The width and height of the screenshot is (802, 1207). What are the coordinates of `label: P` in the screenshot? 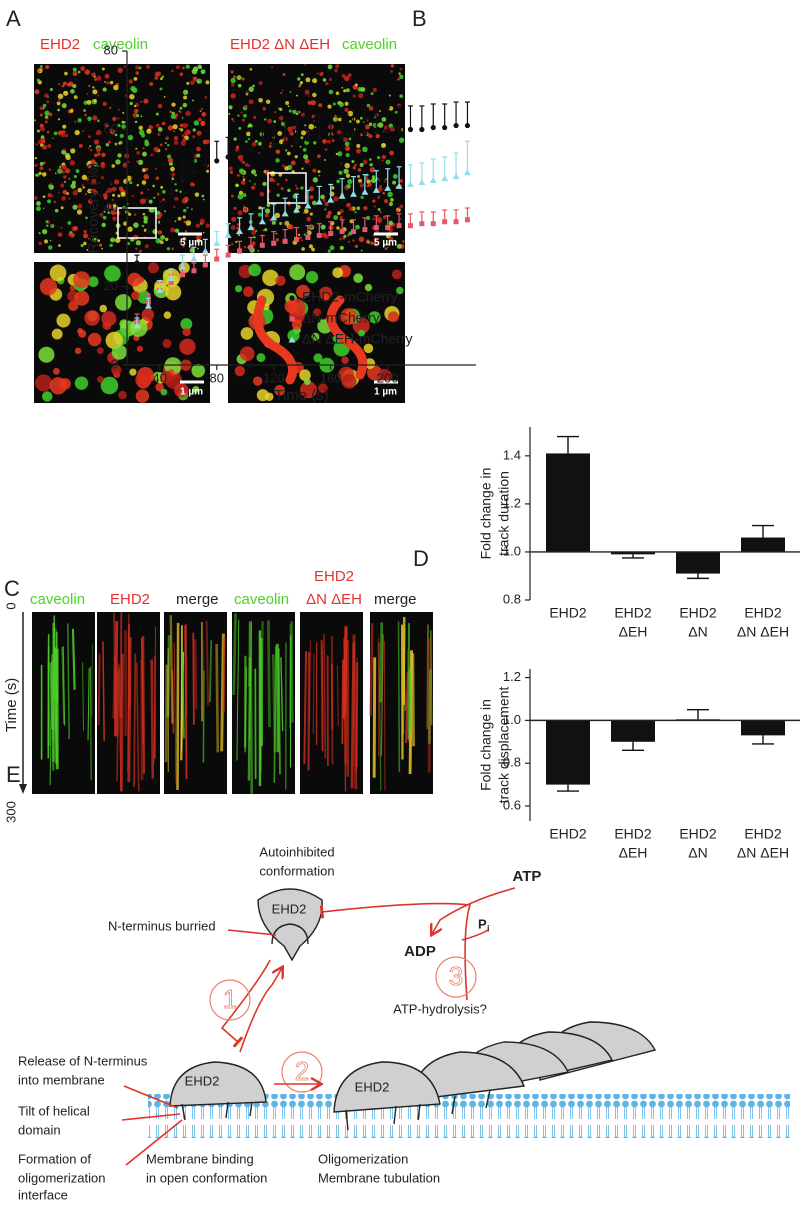 It's located at (482, 923).